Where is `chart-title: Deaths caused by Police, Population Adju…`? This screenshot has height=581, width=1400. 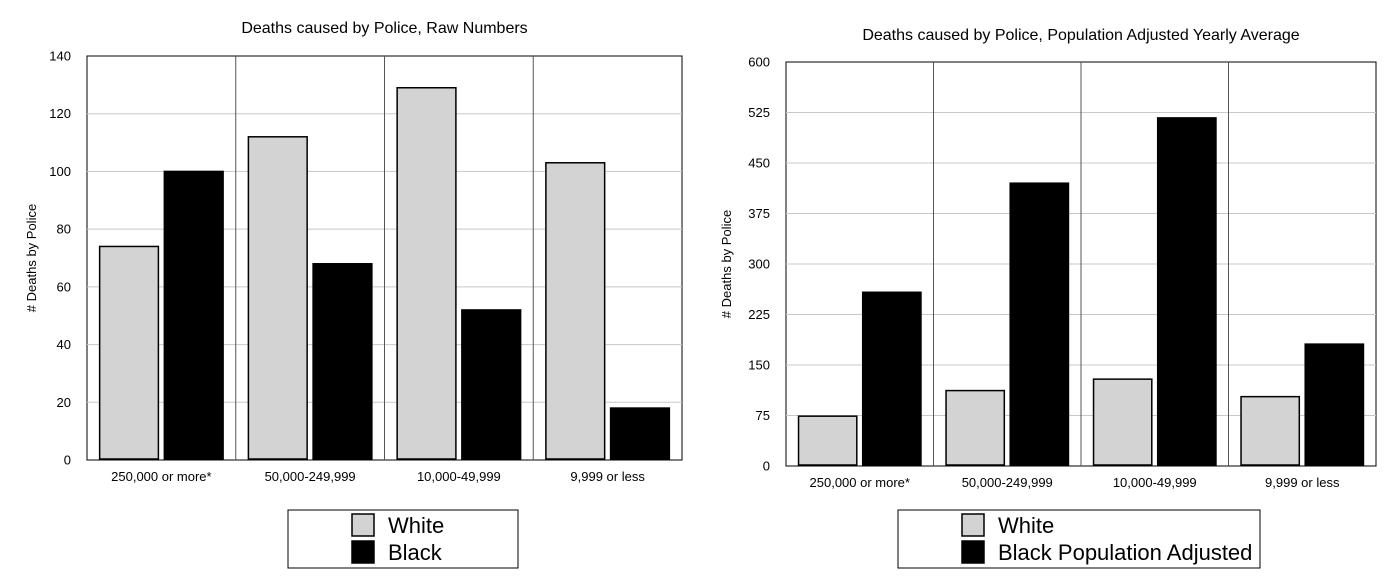 chart-title: Deaths caused by Police, Population Adju… is located at coordinates (1080, 35).